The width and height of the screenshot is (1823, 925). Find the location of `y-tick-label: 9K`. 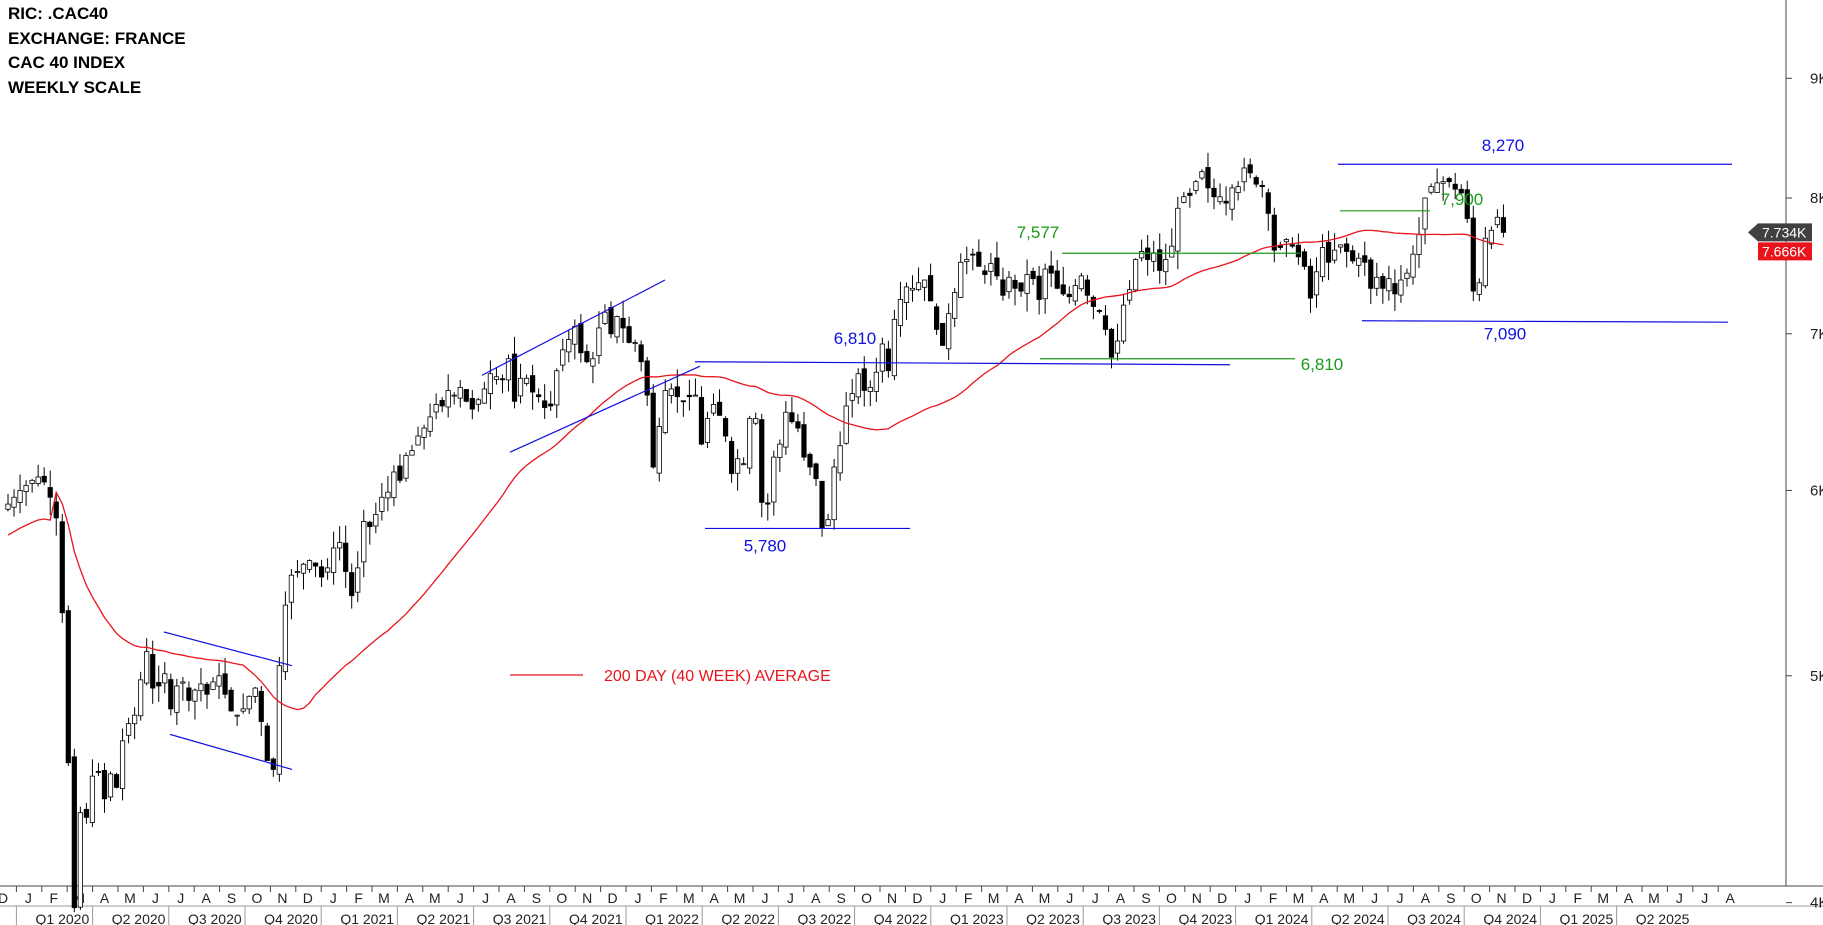

y-tick-label: 9K is located at coordinates (1816, 78).